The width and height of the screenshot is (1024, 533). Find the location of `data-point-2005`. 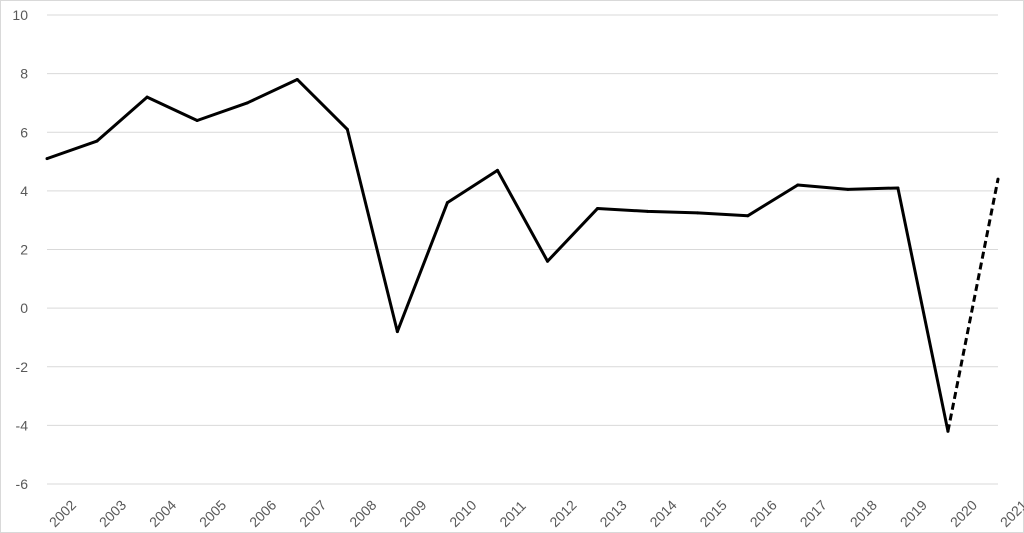

data-point-2005 is located at coordinates (197, 120).